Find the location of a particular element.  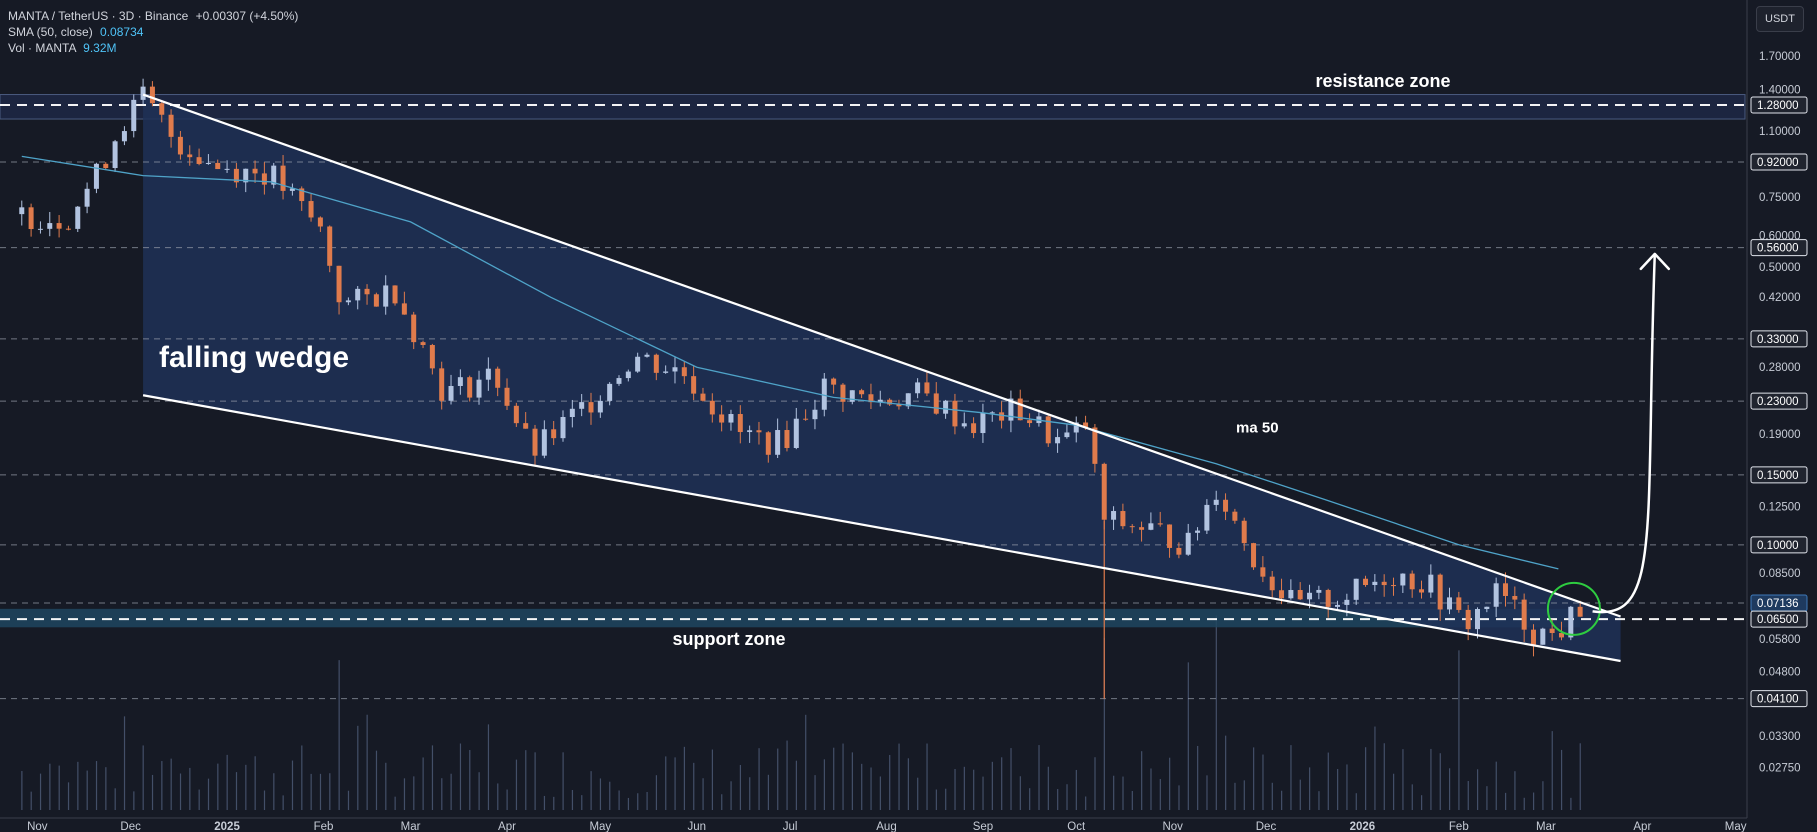

resistance-zone is located at coordinates (873, 107).